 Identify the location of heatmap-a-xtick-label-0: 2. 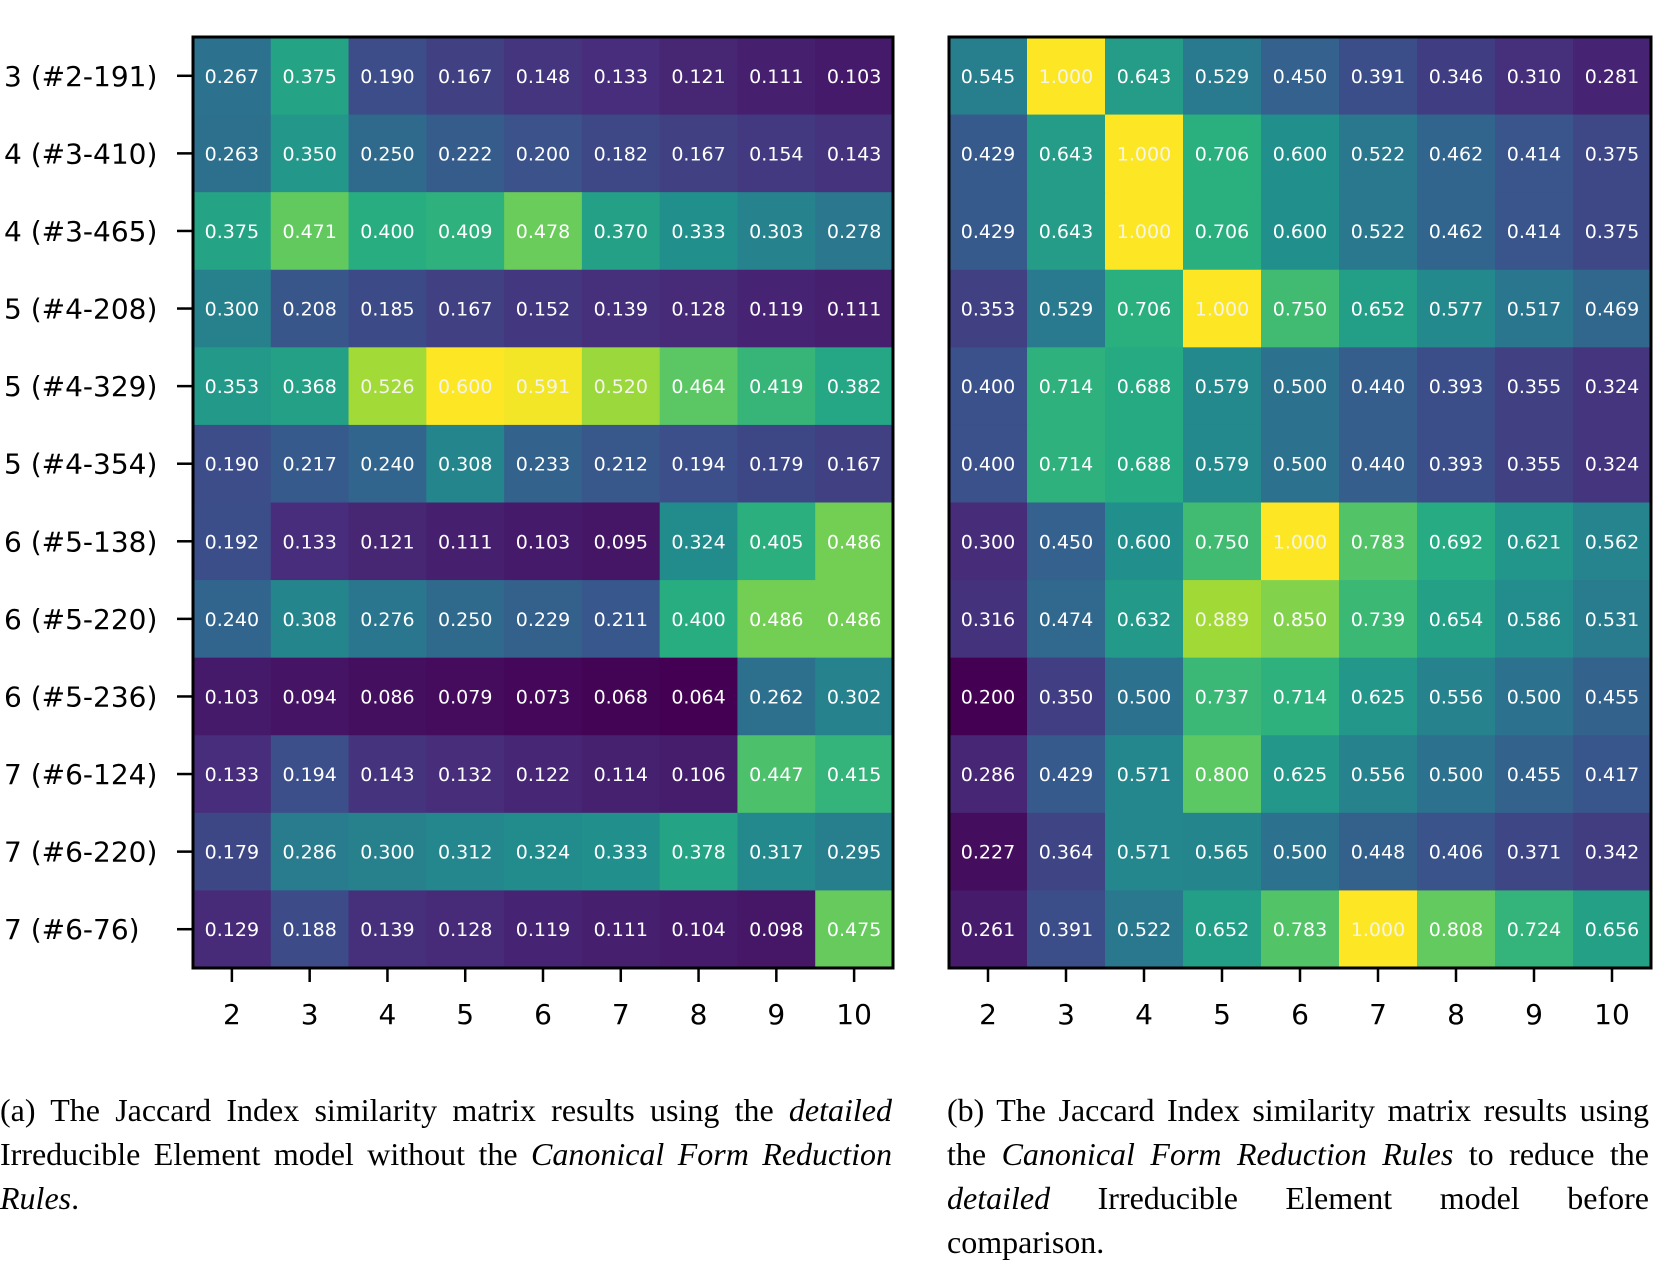
(232, 1014).